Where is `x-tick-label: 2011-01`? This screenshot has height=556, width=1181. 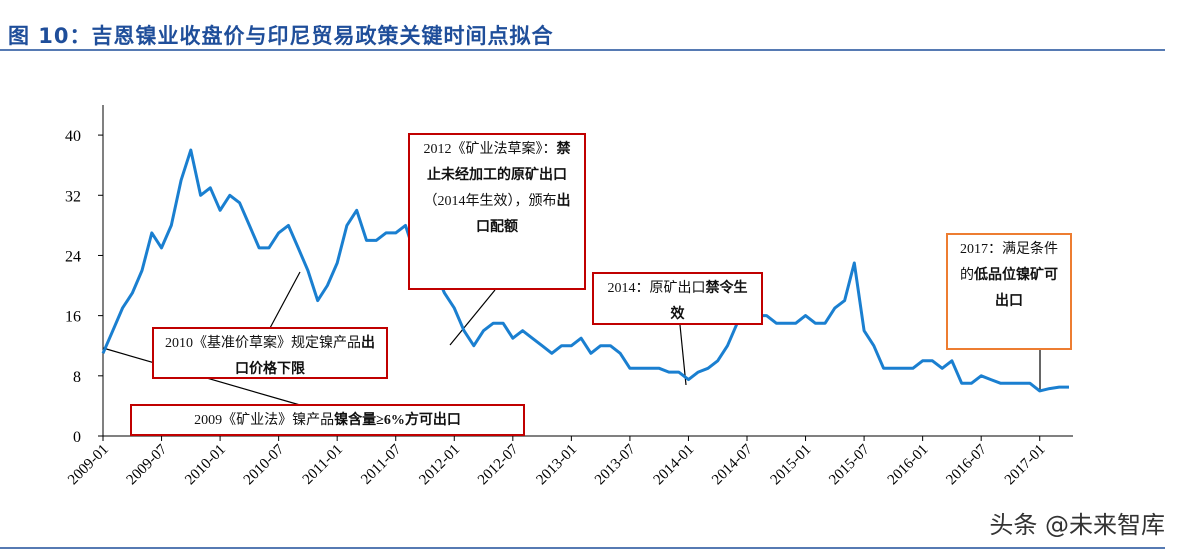 x-tick-label: 2011-01 is located at coordinates (323, 465).